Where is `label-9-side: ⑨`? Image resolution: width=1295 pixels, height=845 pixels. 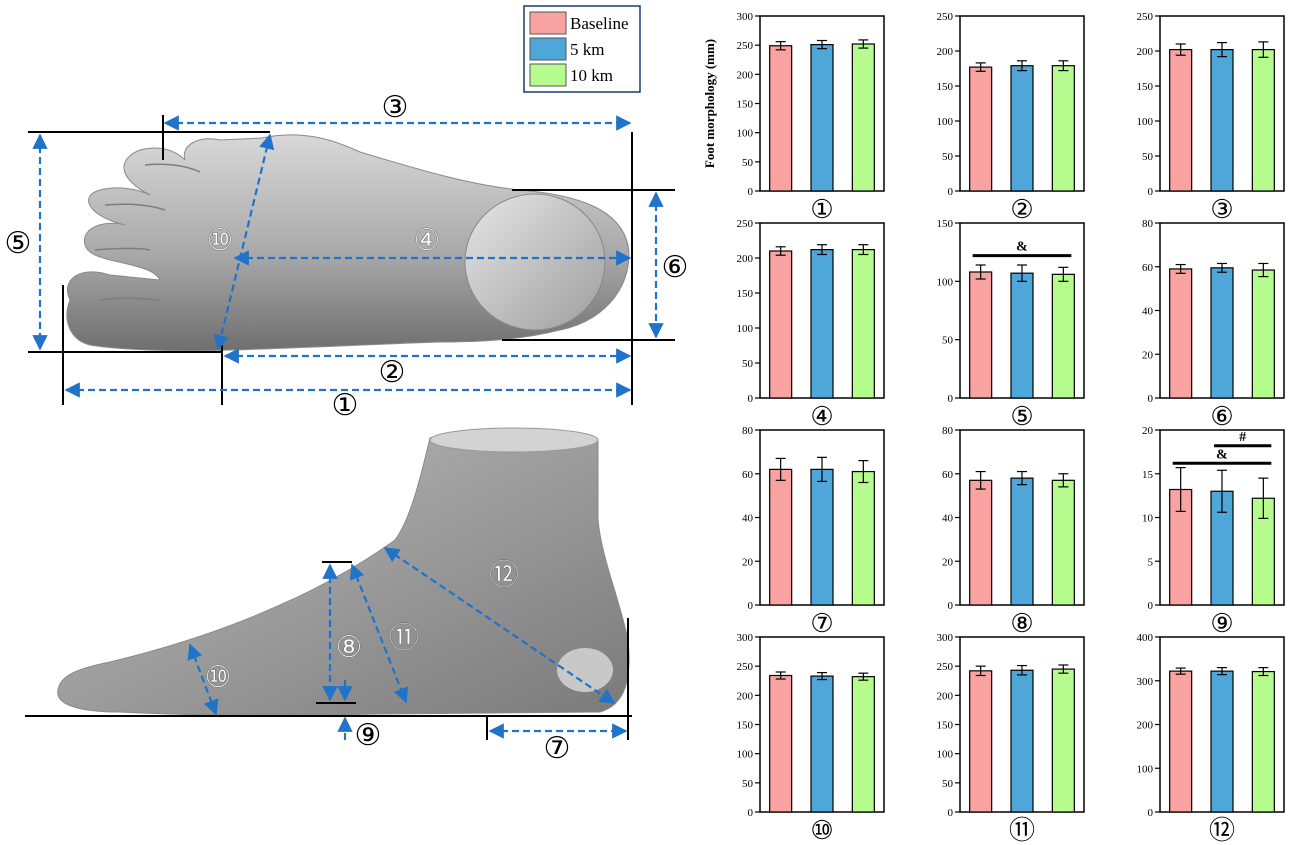
label-9-side: ⑨ is located at coordinates (368, 735).